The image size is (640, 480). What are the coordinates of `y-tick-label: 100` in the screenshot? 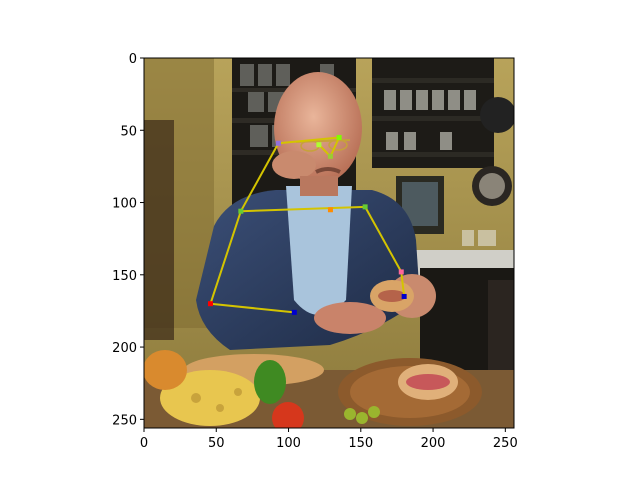 It's located at (124, 204).